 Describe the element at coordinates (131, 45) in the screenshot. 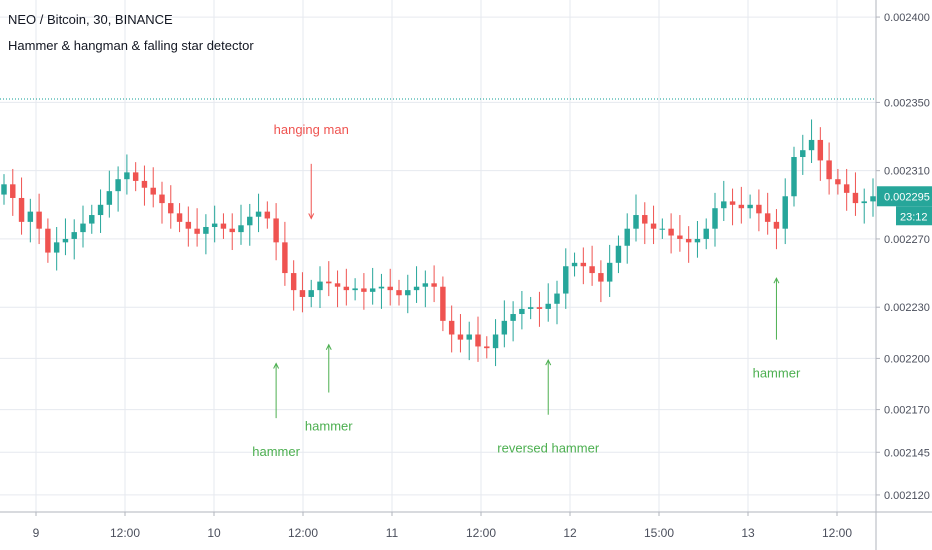

I see `indicator-name: Hammer & hangman & falling star detector` at that location.